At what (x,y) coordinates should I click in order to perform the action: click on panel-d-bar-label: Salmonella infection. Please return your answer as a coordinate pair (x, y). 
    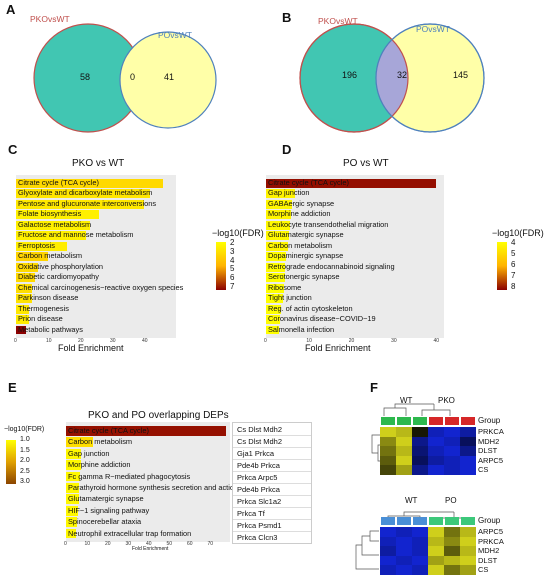
    Looking at the image, I should click on (301, 329).